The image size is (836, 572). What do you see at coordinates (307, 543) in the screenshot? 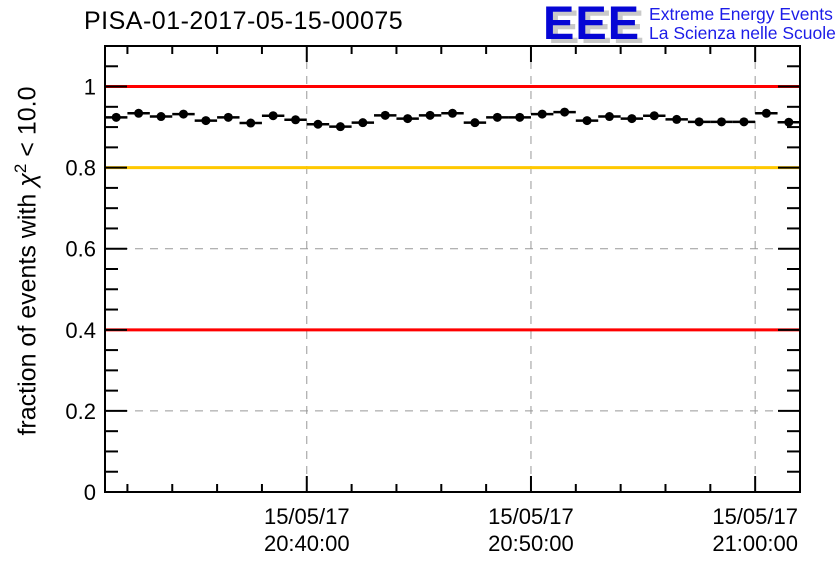
I see `x-tick-label-time: 20:40:00` at bounding box center [307, 543].